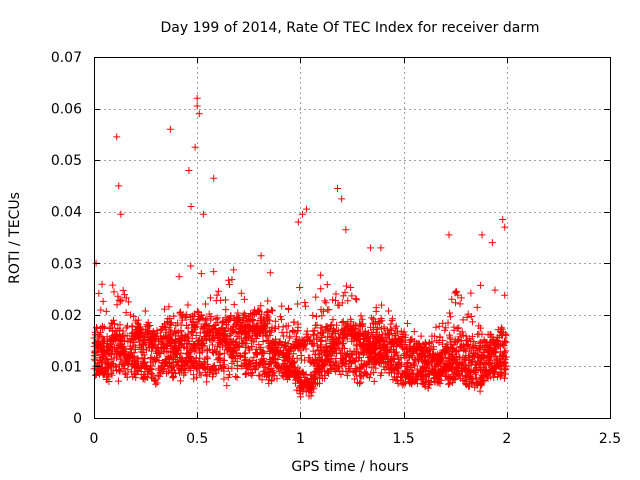 The height and width of the screenshot is (480, 640). Describe the element at coordinates (66, 161) in the screenshot. I see `y-tick-label: 0.05` at that location.